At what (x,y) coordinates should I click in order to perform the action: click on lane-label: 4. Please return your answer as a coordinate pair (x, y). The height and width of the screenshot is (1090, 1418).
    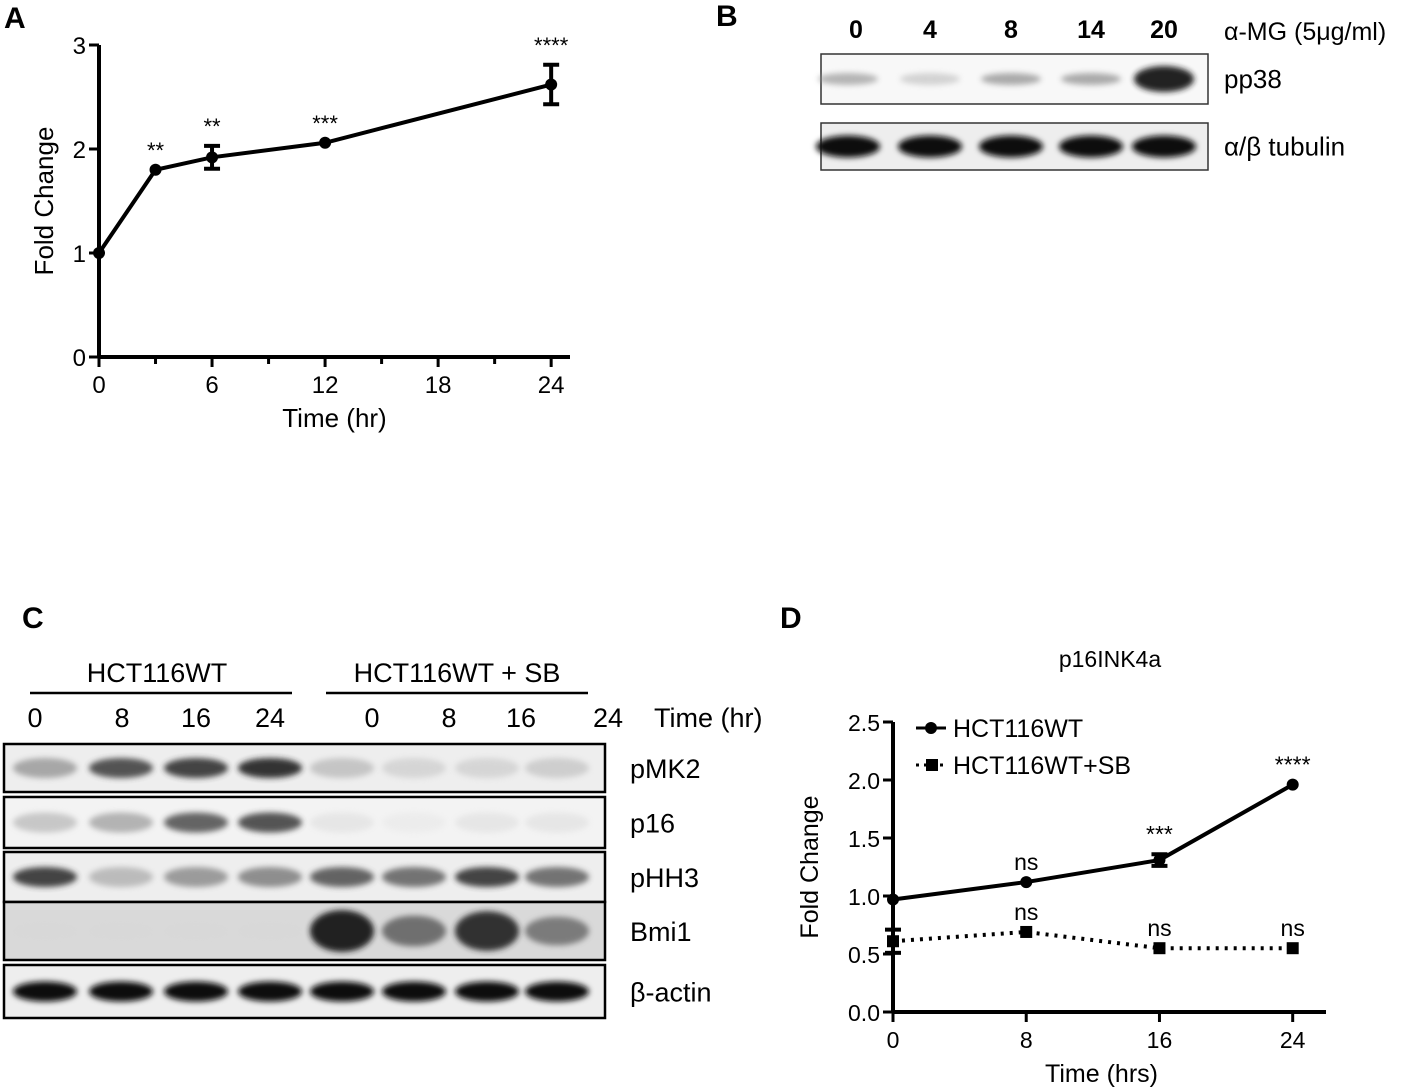
    Looking at the image, I should click on (930, 30).